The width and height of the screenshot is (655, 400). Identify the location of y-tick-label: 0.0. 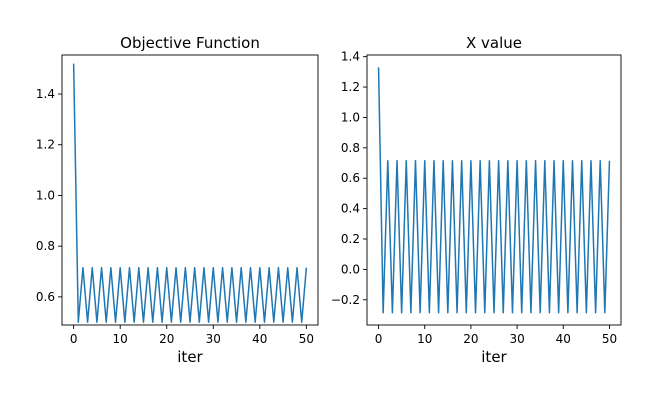
(350, 269).